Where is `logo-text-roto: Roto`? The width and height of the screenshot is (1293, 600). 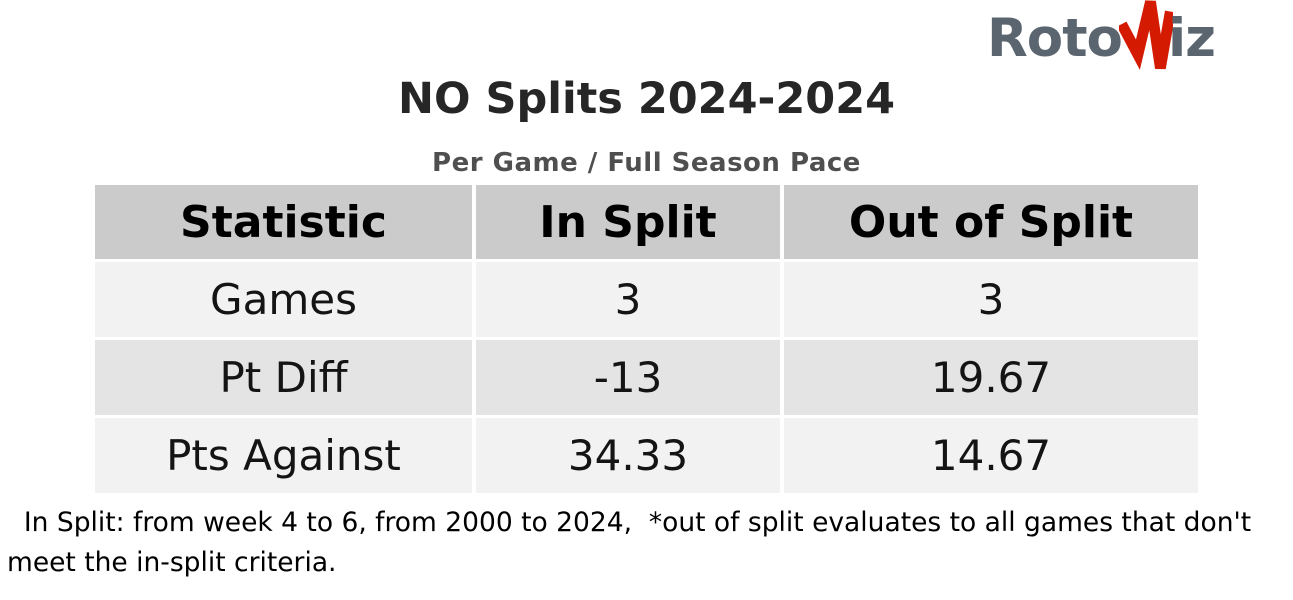
logo-text-roto: Roto is located at coordinates (1055, 38).